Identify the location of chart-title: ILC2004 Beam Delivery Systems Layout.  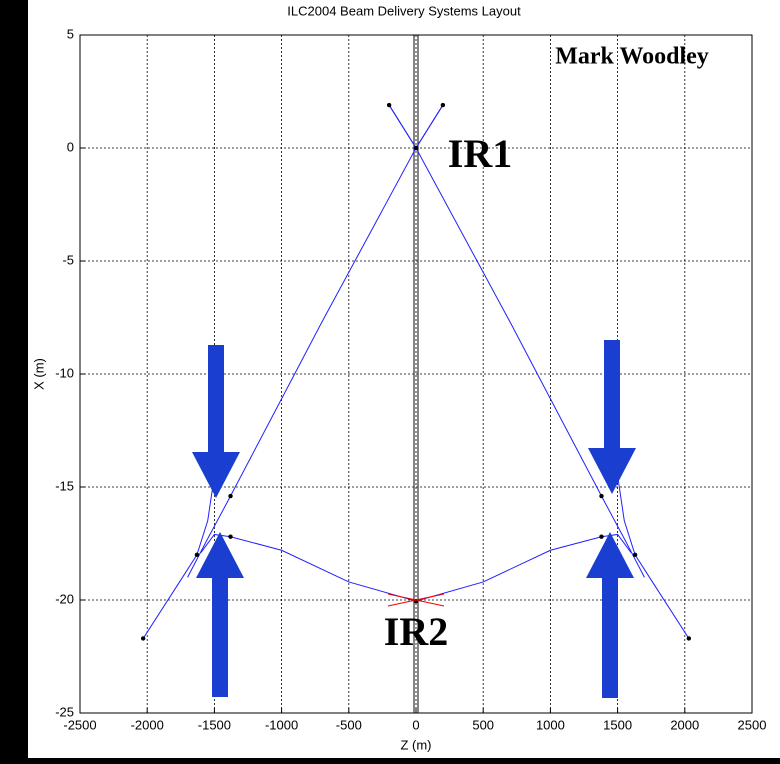
(404, 10).